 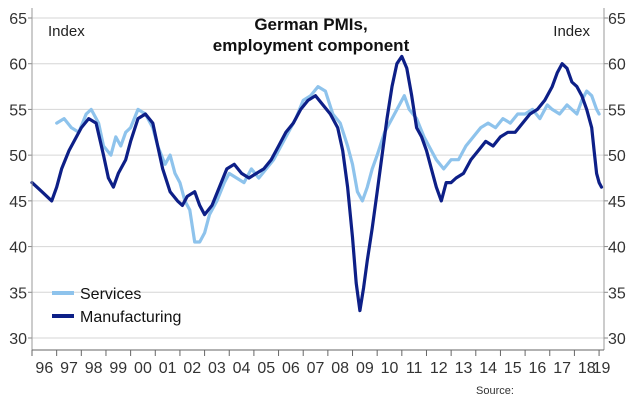 What do you see at coordinates (562, 368) in the screenshot?
I see `x-tick-label: 17` at bounding box center [562, 368].